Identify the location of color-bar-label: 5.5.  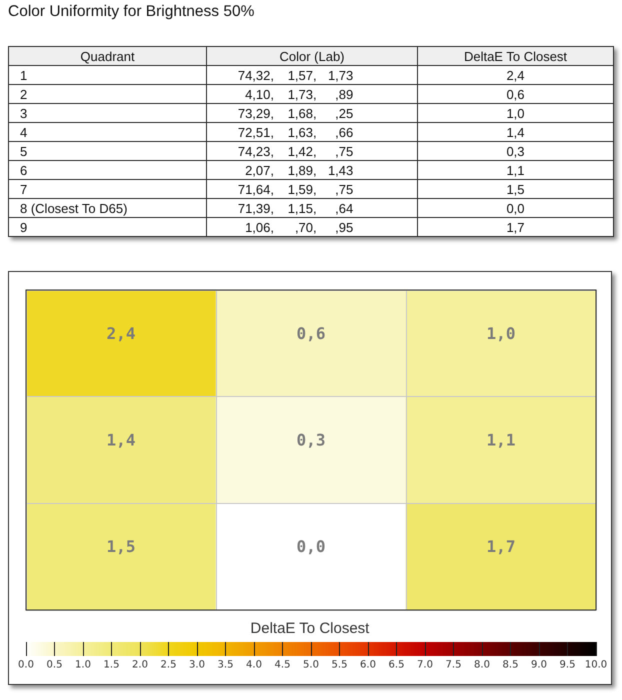
(340, 665).